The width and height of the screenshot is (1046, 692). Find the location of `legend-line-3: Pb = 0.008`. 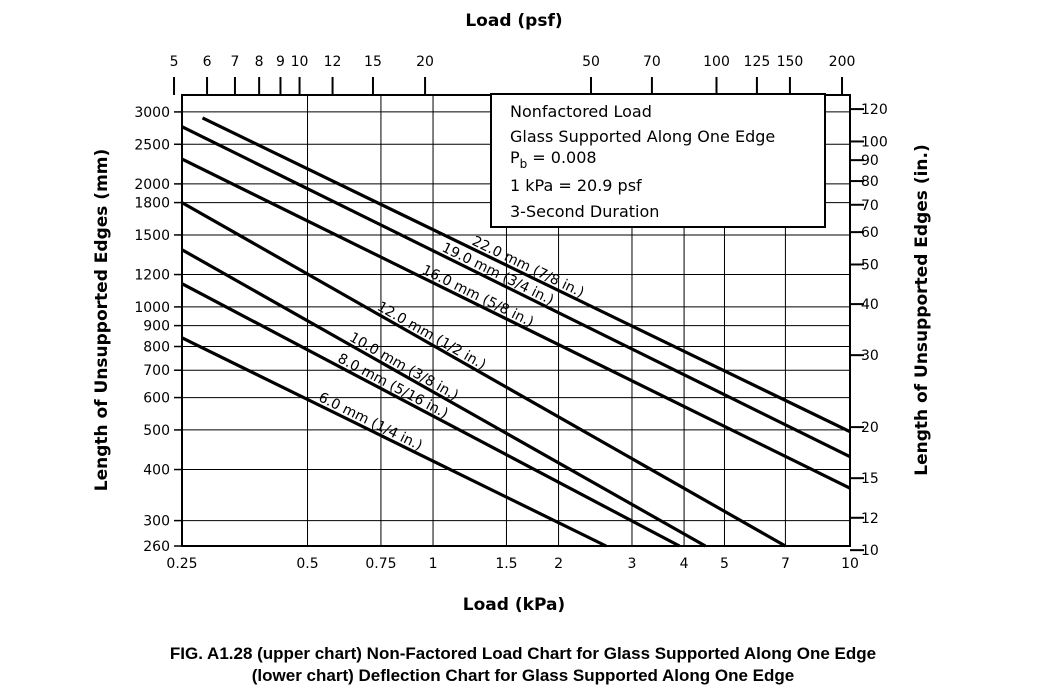

legend-line-3: Pb = 0.008 is located at coordinates (553, 159).